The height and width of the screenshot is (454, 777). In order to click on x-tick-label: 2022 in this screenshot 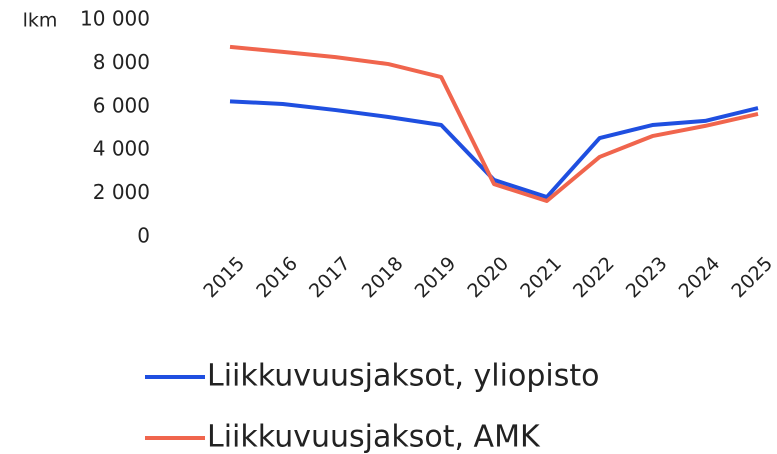, I will do `click(594, 278)`.